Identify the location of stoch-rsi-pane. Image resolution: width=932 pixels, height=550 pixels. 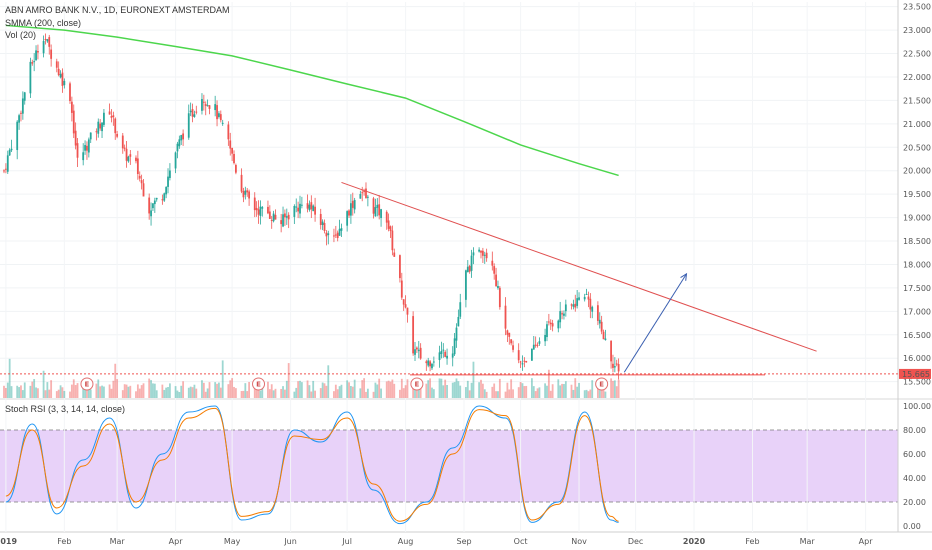
(312, 465).